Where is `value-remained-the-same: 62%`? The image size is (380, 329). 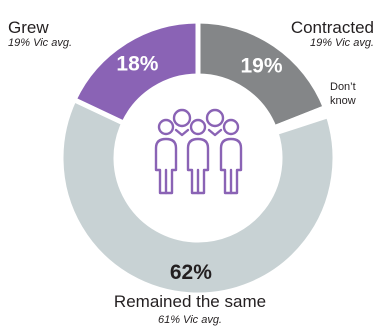
value-remained-the-same: 62% is located at coordinates (191, 272).